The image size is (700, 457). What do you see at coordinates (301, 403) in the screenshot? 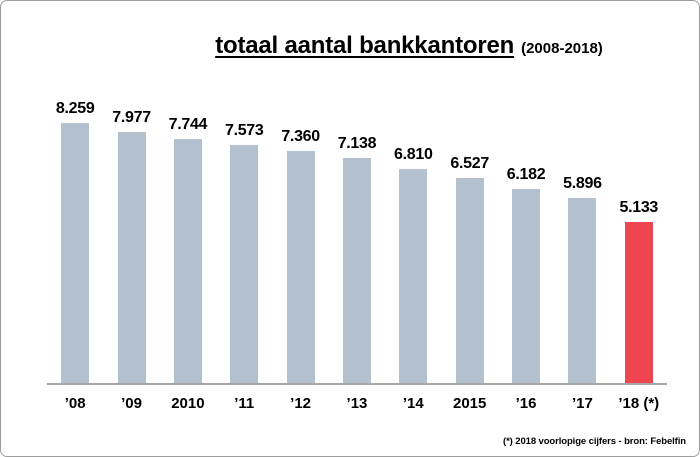
I see `x-axis-label: ’12` at bounding box center [301, 403].